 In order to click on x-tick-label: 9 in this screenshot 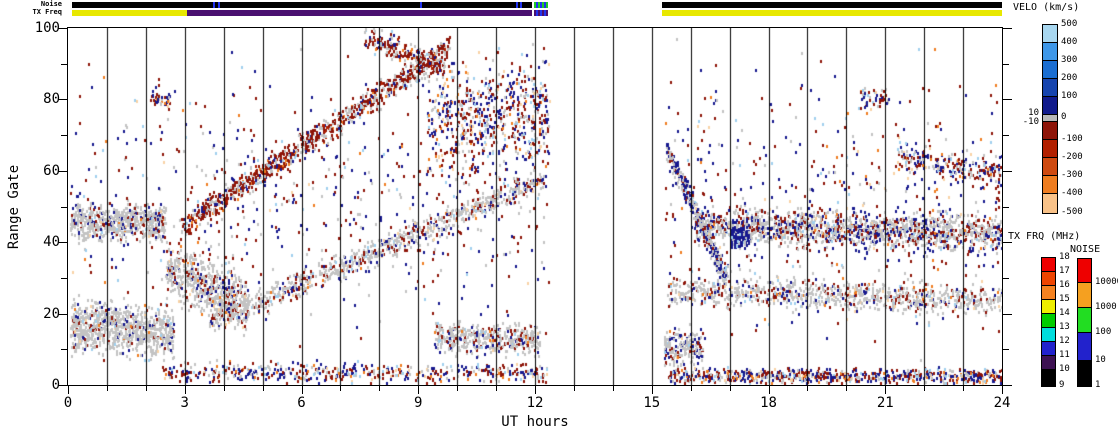, I will do `click(418, 403)`.